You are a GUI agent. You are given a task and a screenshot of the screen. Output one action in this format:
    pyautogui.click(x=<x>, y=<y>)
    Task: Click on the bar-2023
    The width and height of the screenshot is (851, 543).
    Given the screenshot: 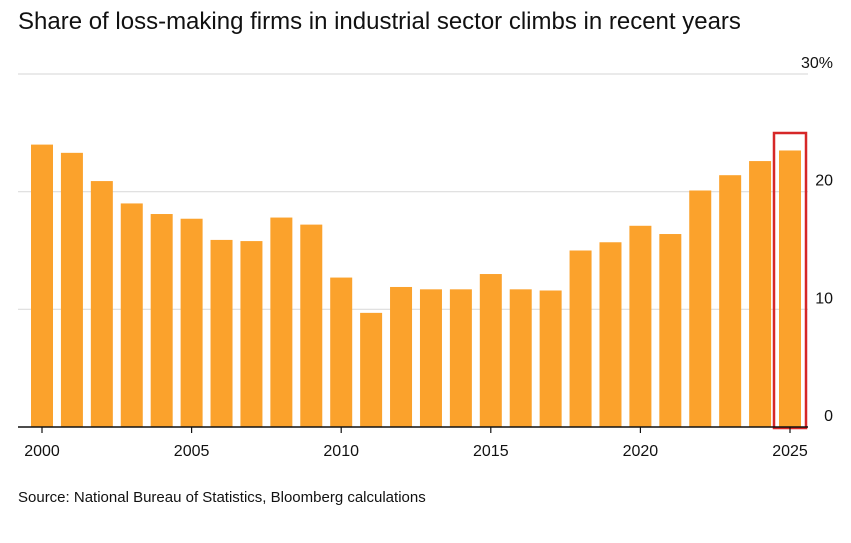 What is the action you would take?
    pyautogui.click(x=730, y=301)
    